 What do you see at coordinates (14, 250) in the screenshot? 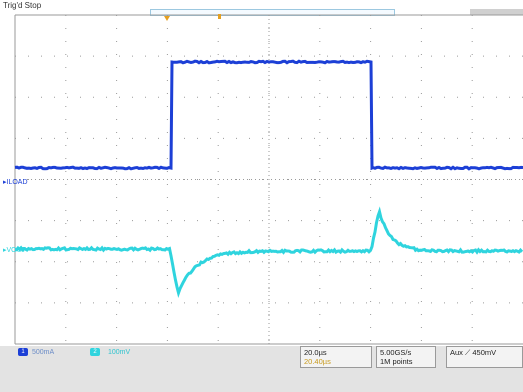
I see `ch2-marker-label: ▸VOUT` at bounding box center [14, 250].